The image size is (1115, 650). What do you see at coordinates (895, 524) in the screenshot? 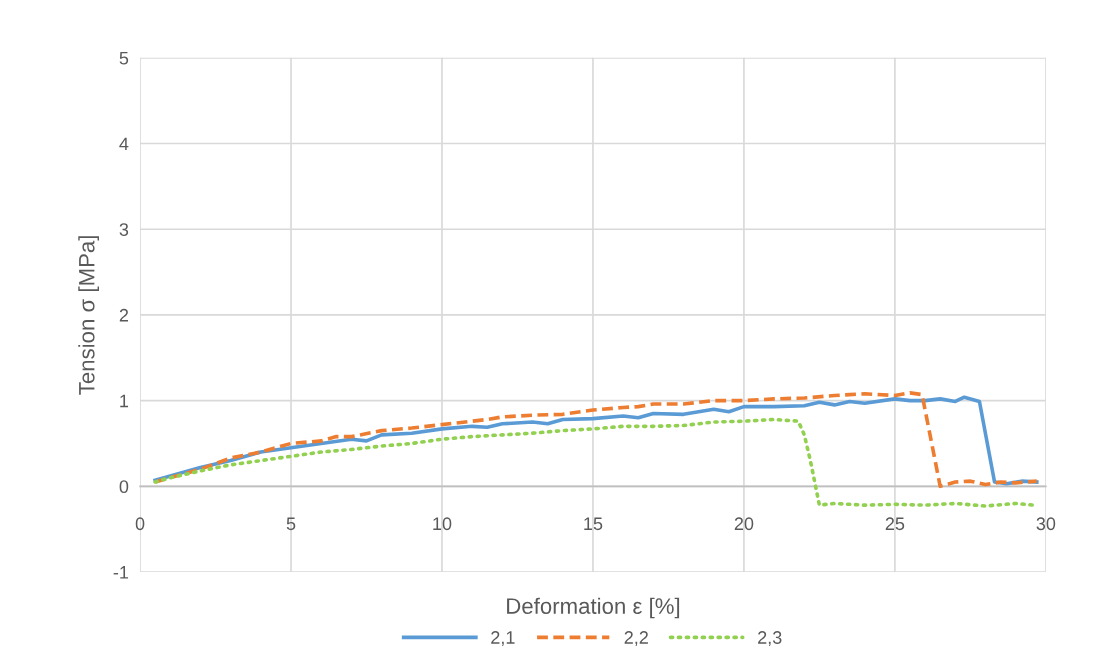
I see `x-tick-label: 25` at bounding box center [895, 524].